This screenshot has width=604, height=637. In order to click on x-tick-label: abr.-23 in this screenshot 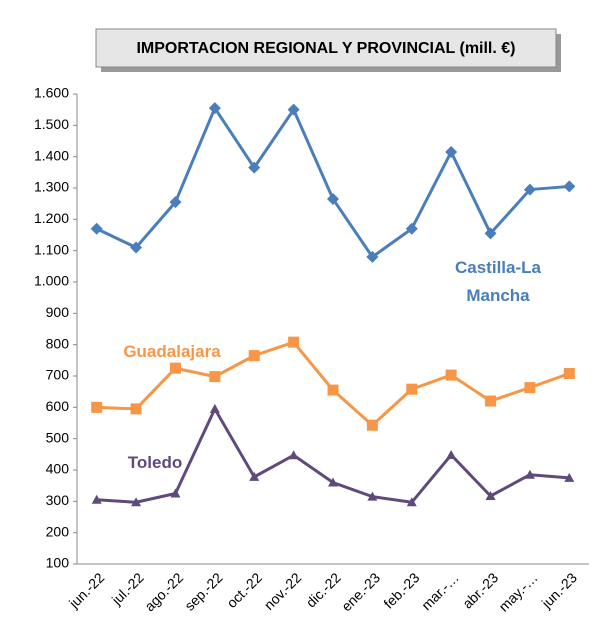, I will do `click(480, 590)`.